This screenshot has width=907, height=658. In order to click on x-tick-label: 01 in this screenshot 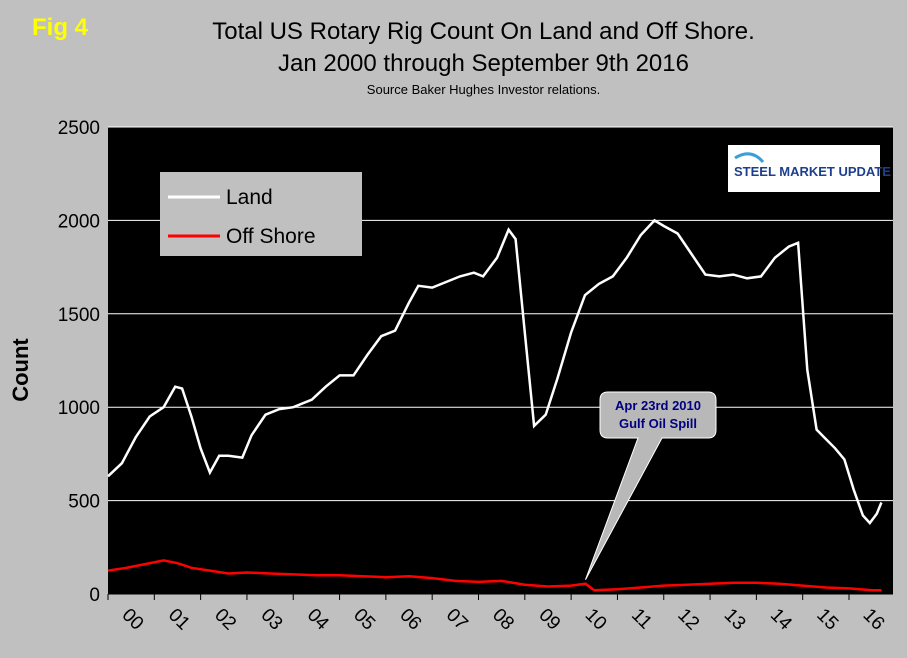, I will do `click(179, 620)`.